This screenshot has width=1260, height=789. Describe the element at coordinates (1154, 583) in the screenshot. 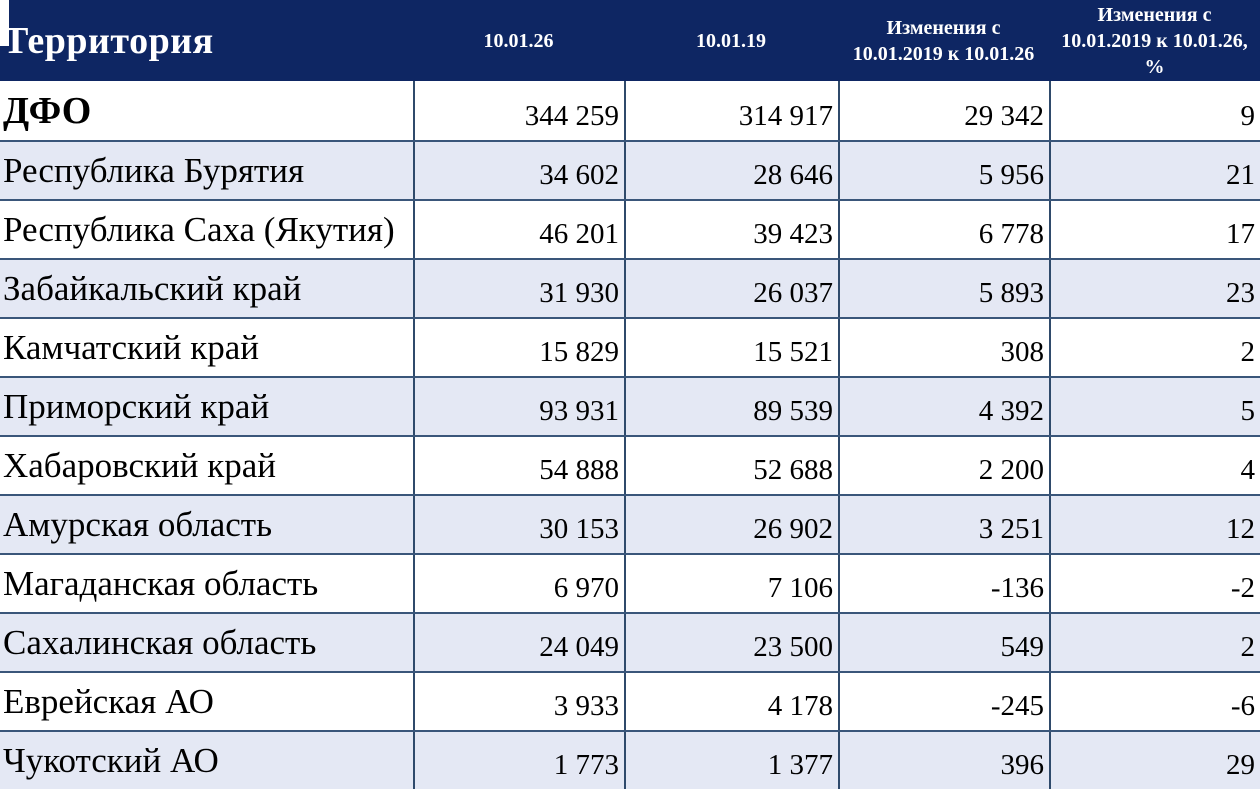

I see `change-percent-cell: -2` at that location.